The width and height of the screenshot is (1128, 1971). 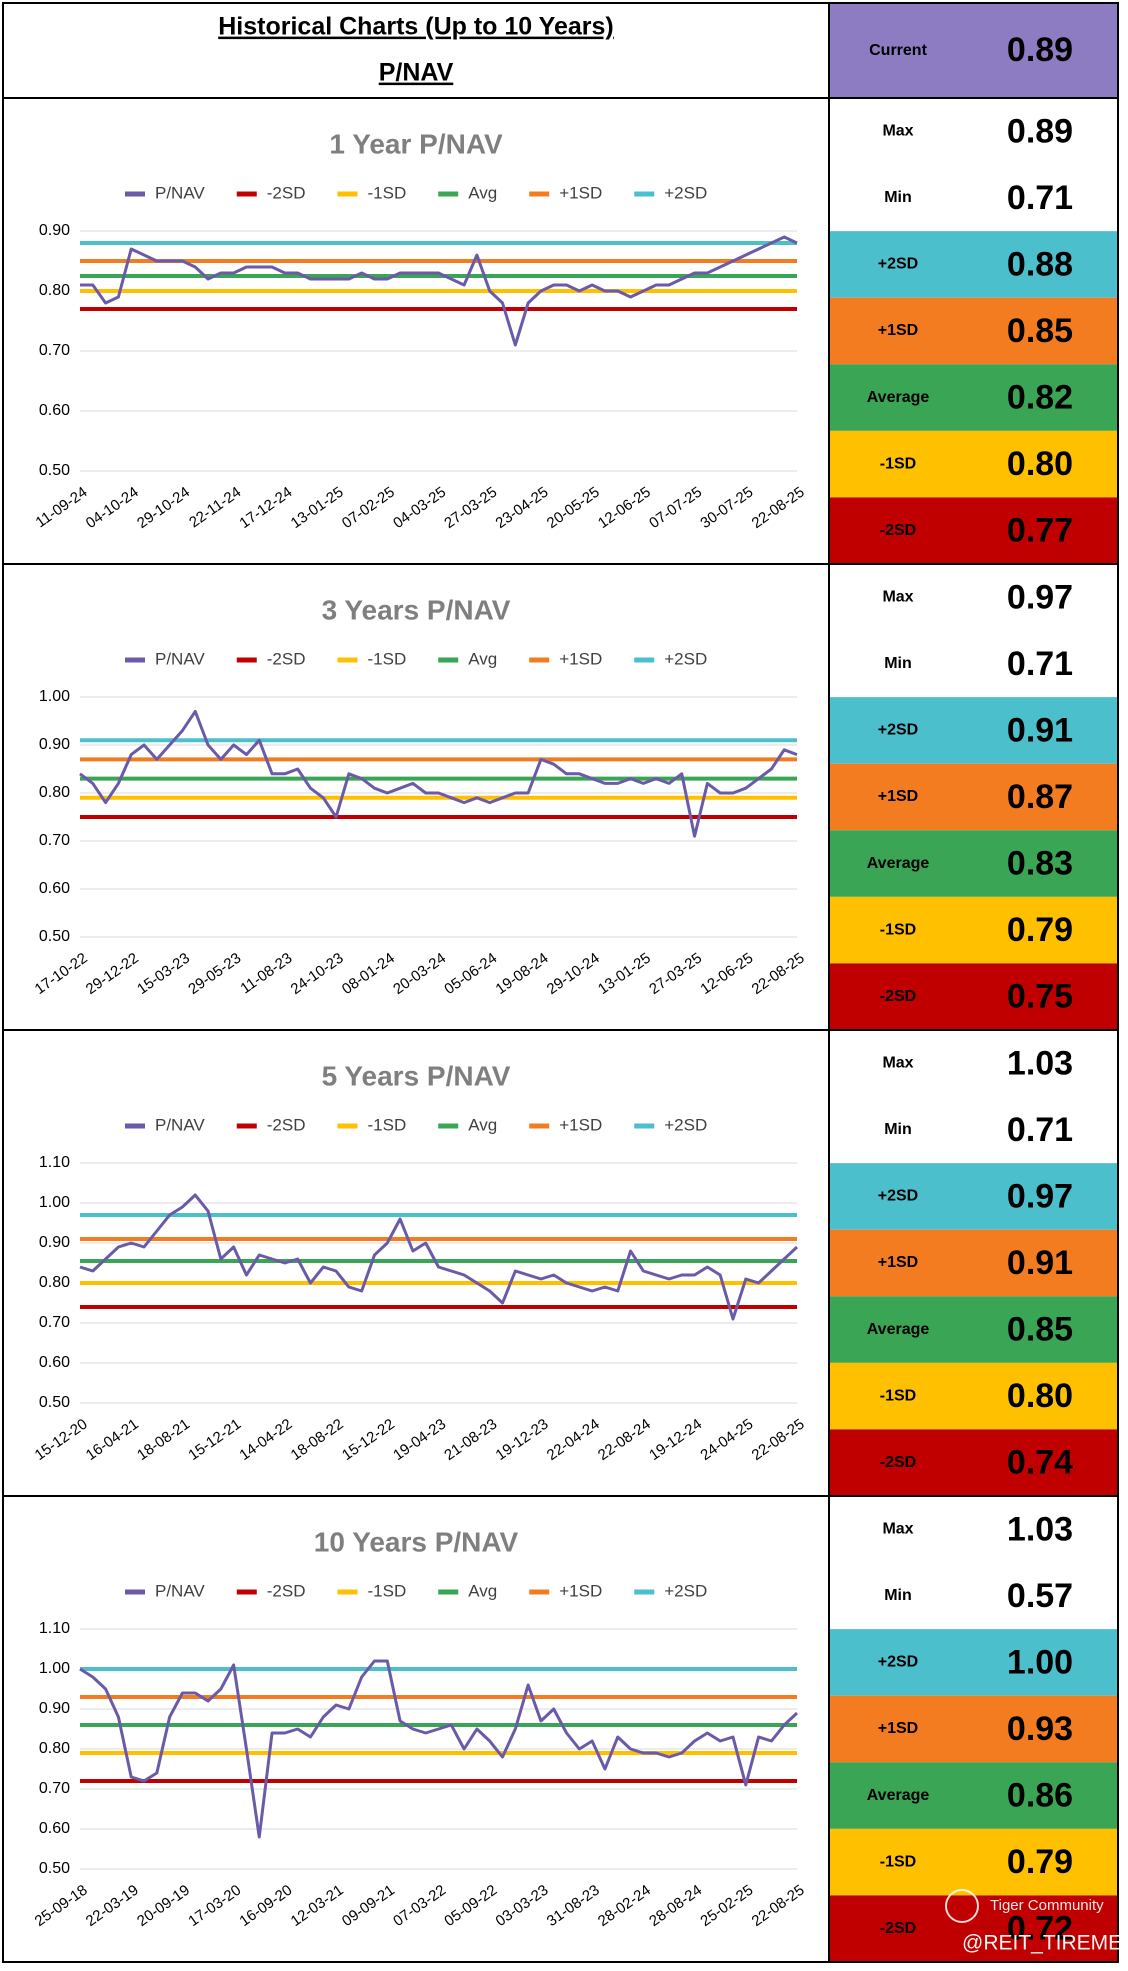 I want to click on stat-value: 0.75, so click(x=1040, y=997).